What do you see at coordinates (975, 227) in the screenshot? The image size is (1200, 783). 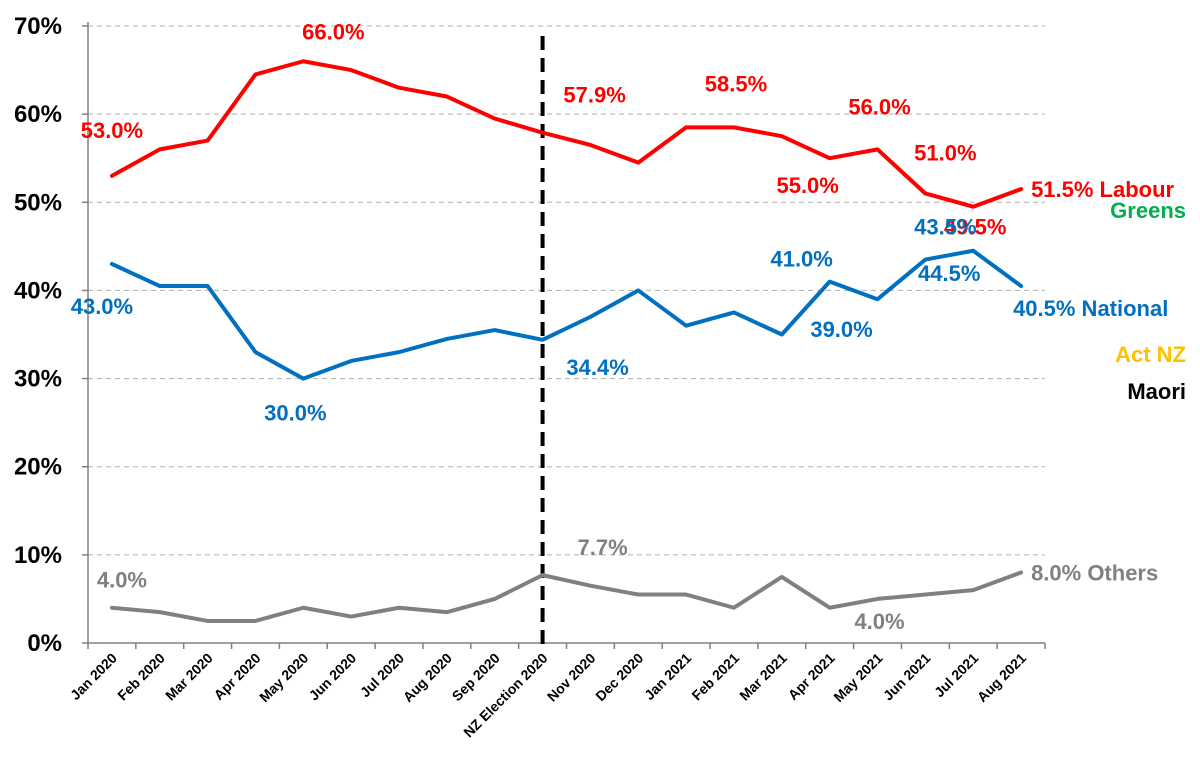 I see `data-label: 49.5%` at bounding box center [975, 227].